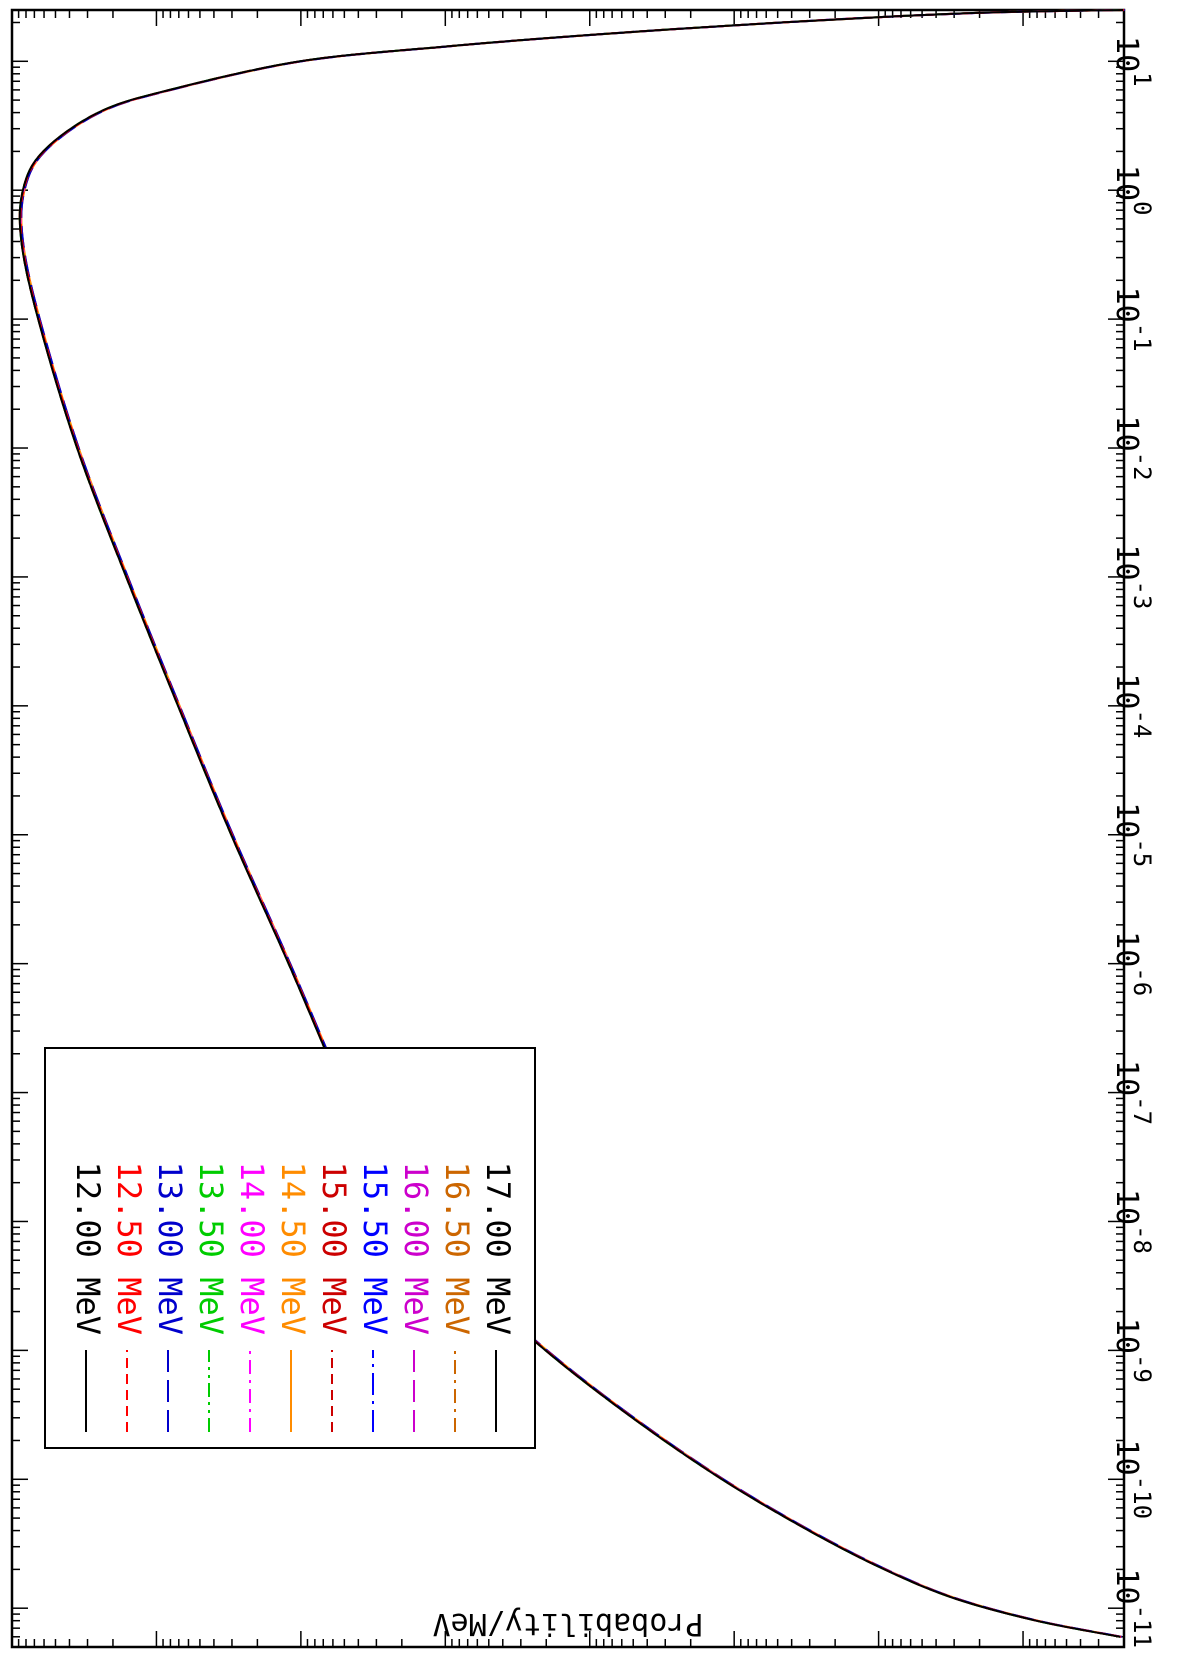  I want to click on x-tick-exponent: -4, so click(1142, 723).